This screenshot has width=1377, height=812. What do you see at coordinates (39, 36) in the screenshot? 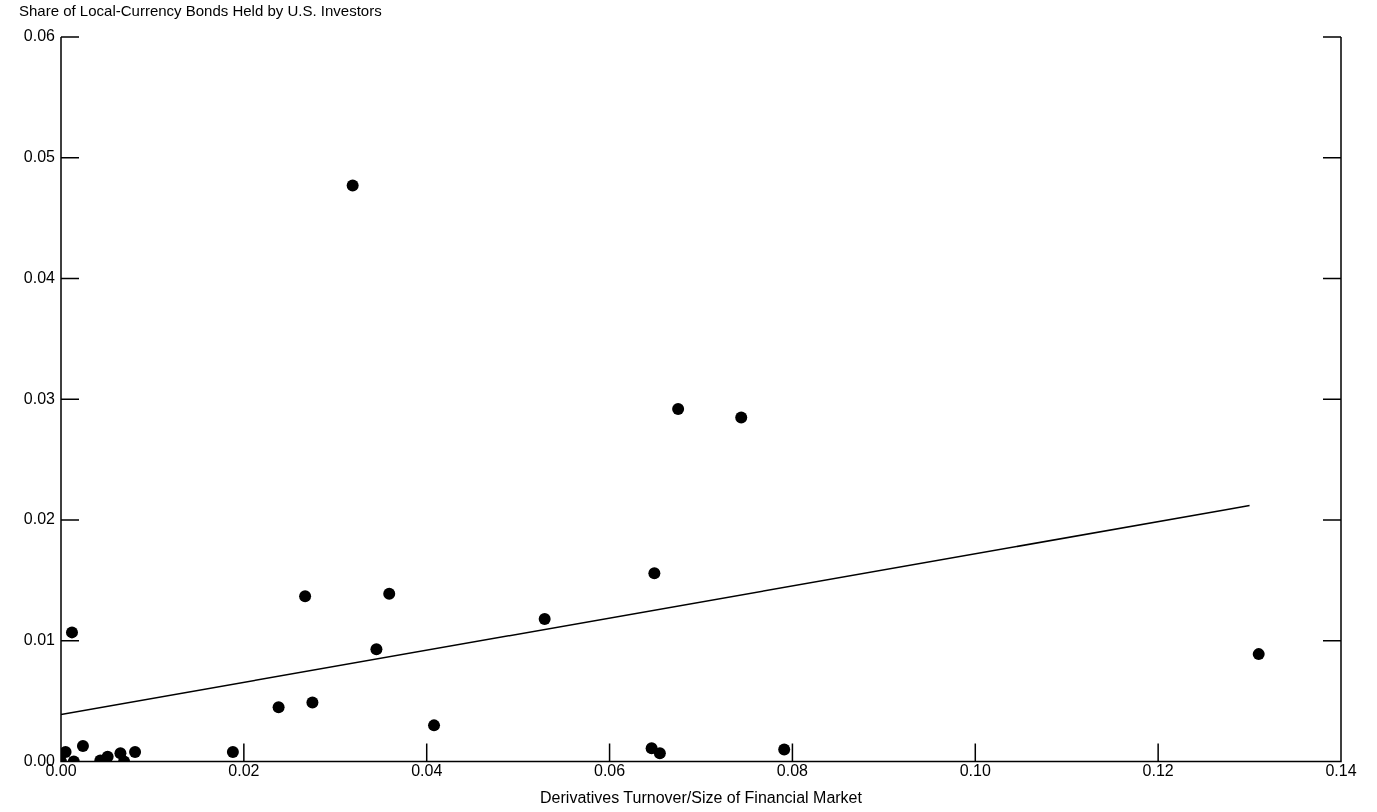
I see `y-tick-label: 0.06` at bounding box center [39, 36].